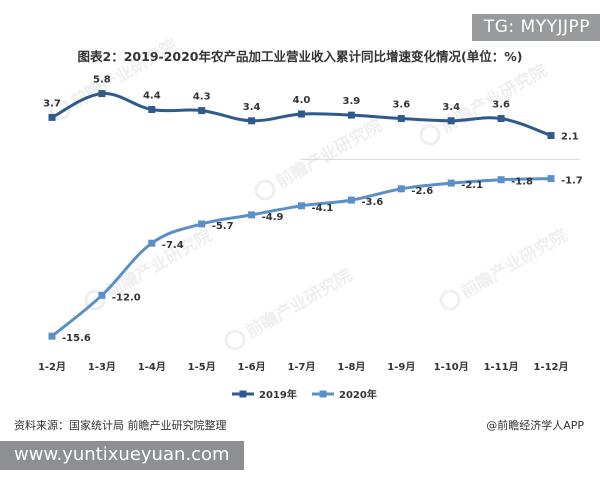 The image size is (600, 480). I want to click on legend-item-2020年: 2020年, so click(344, 394).